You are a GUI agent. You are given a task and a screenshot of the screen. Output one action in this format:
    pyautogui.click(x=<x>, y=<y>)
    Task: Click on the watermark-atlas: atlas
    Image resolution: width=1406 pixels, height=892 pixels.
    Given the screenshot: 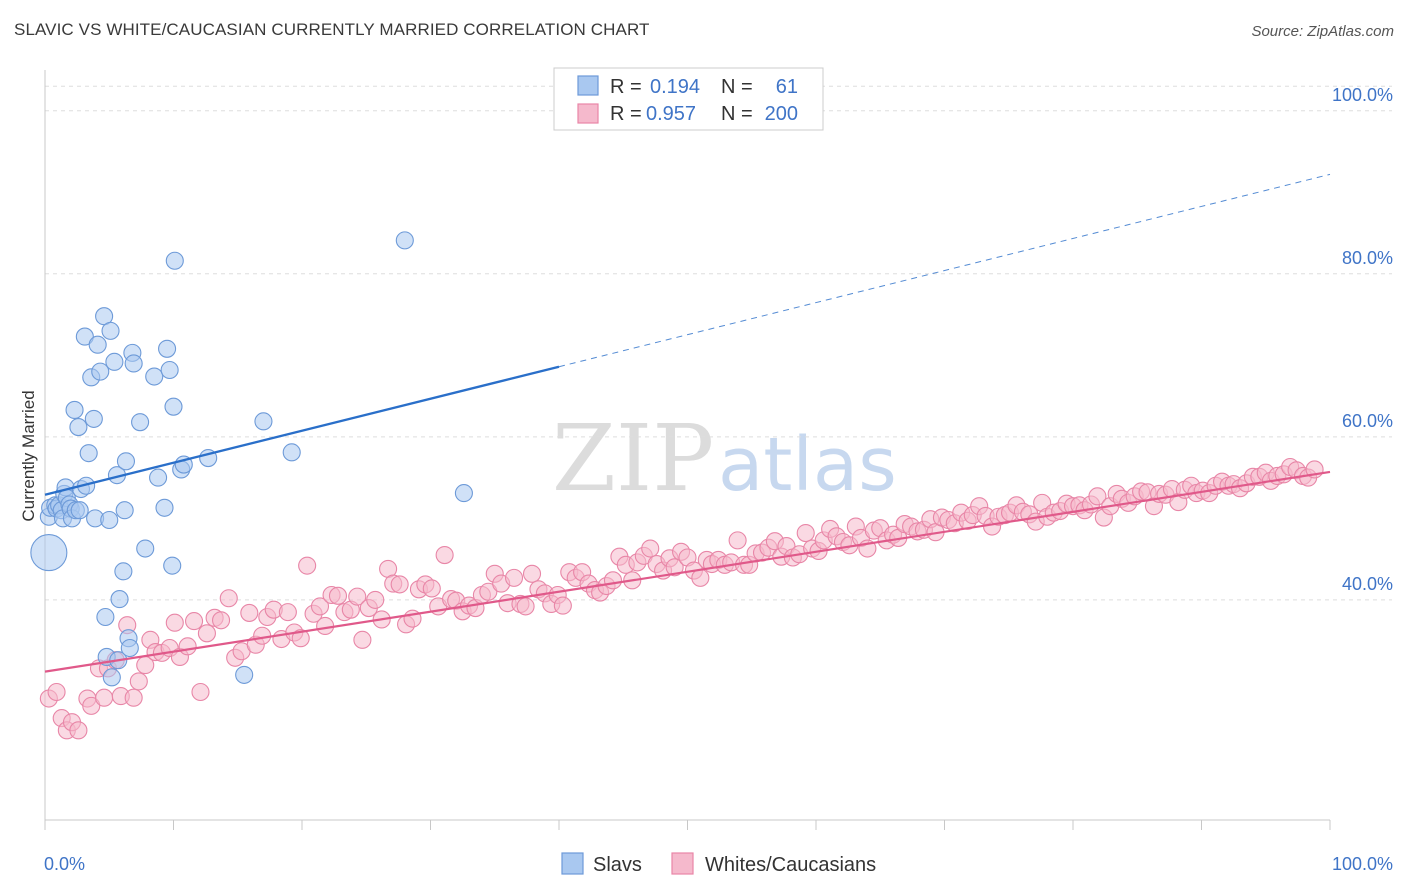 What is the action you would take?
    pyautogui.click(x=807, y=465)
    